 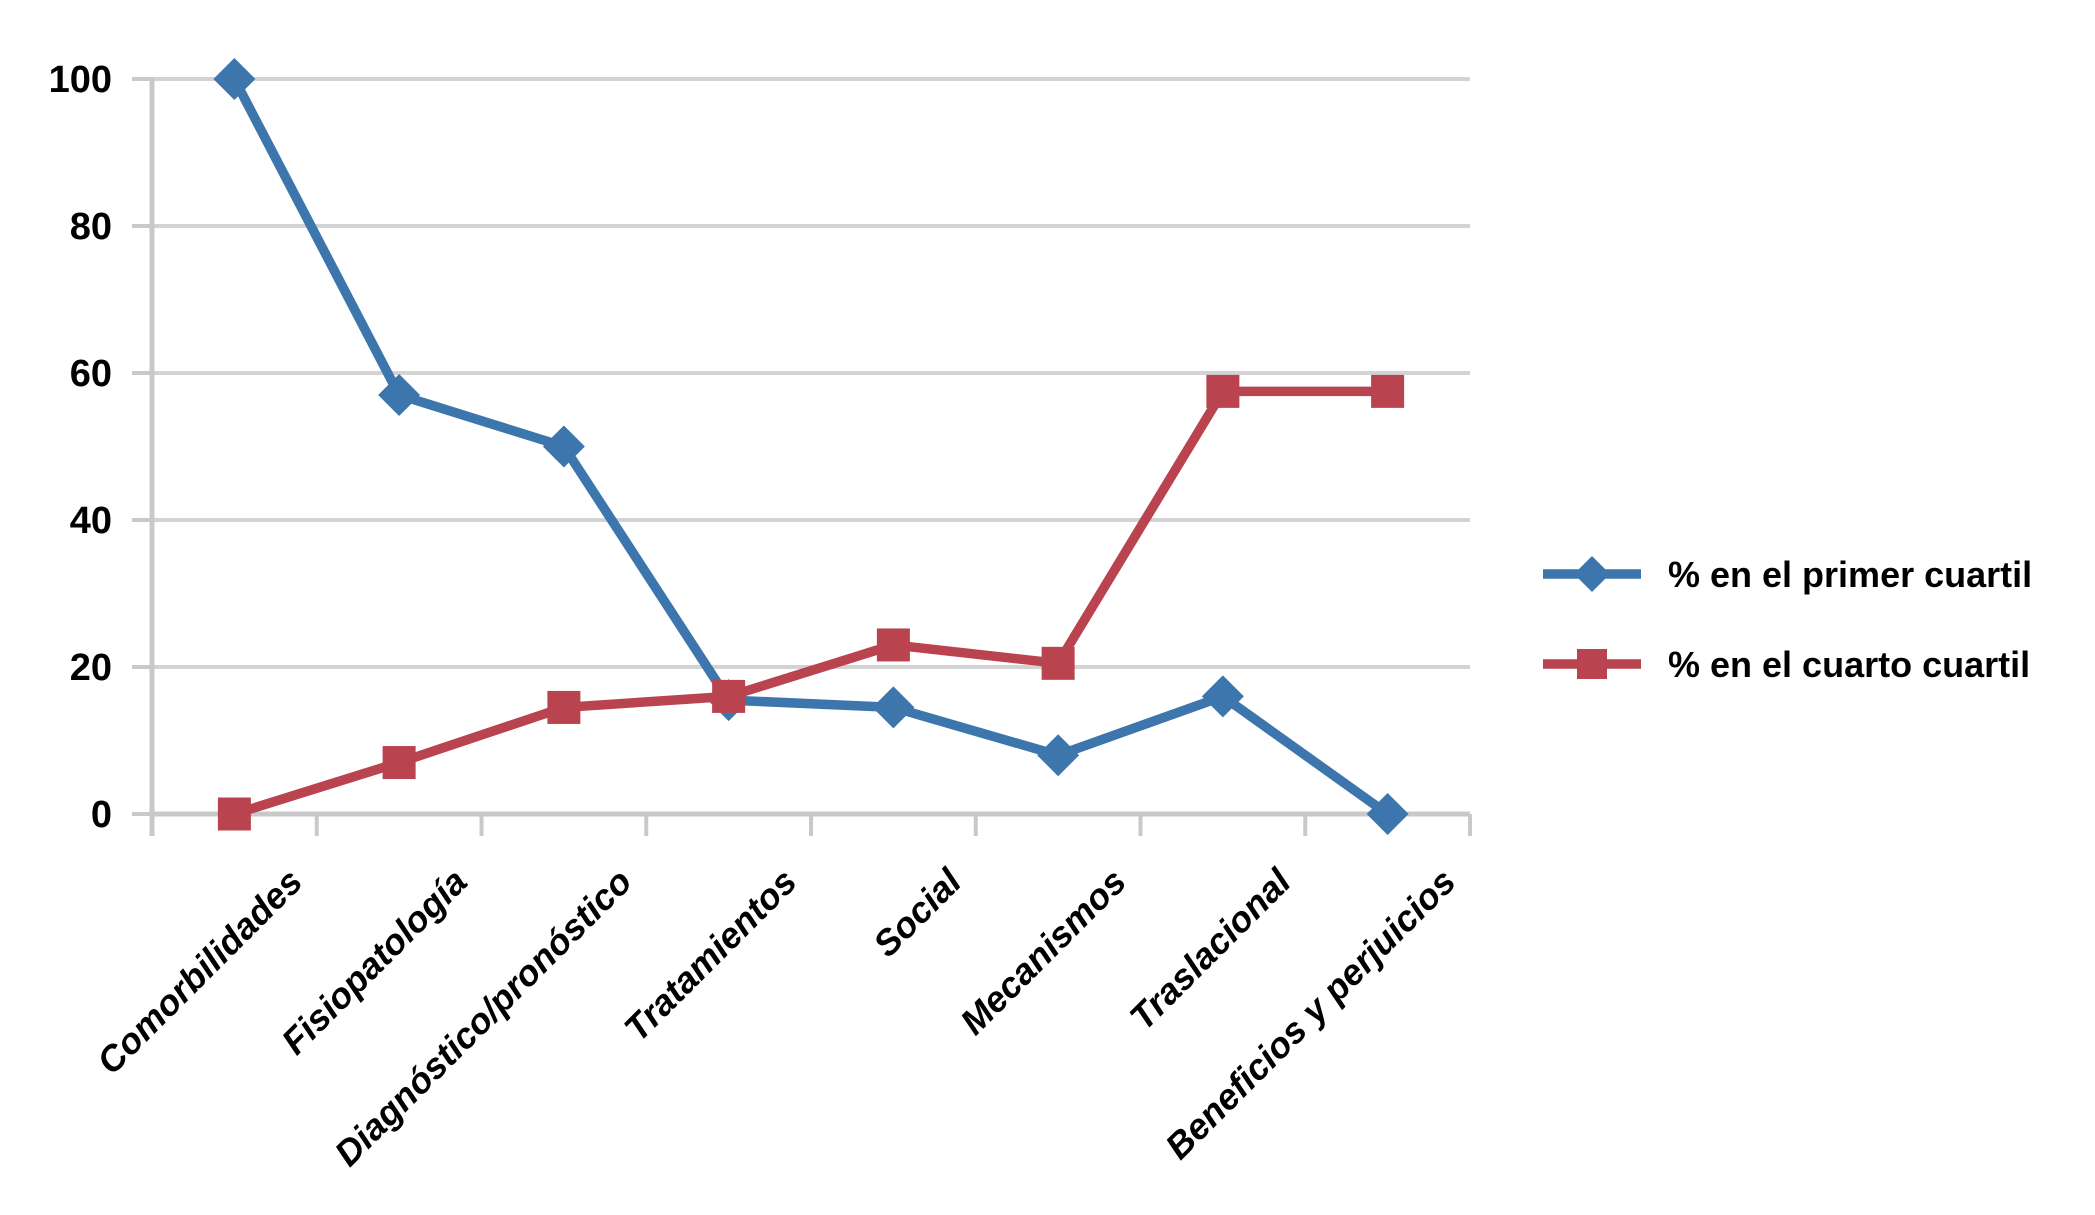 What do you see at coordinates (1387, 814) in the screenshot?
I see `data-point-en-el-primer-cuartil-beneficios-y-perjuicios` at bounding box center [1387, 814].